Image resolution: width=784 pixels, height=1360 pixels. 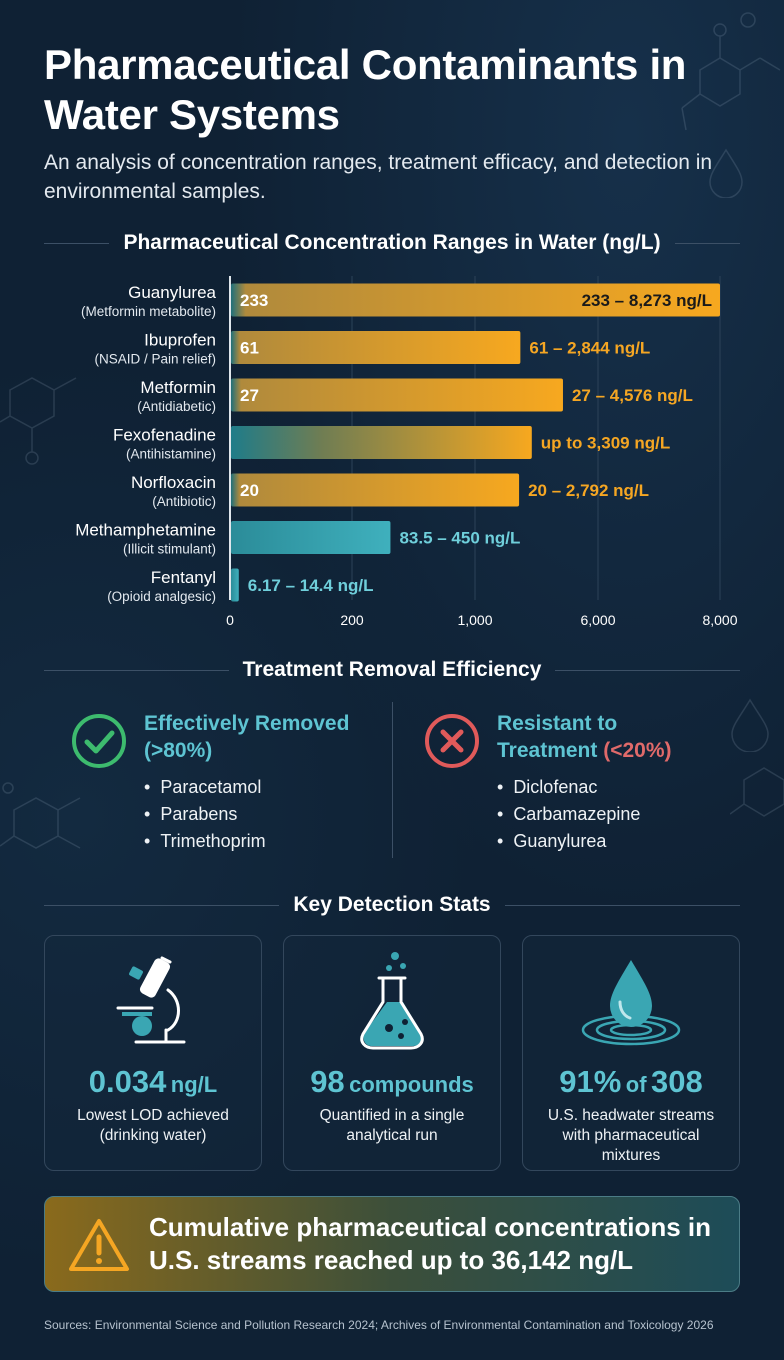 I want to click on bar-min-label: 20, so click(x=249, y=490).